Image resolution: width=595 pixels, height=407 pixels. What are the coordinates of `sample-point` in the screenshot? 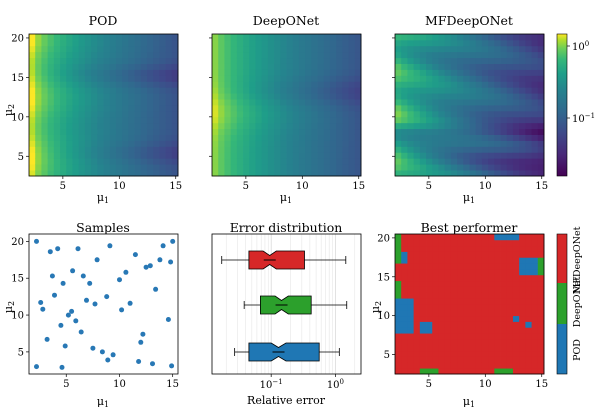 It's located at (54, 295).